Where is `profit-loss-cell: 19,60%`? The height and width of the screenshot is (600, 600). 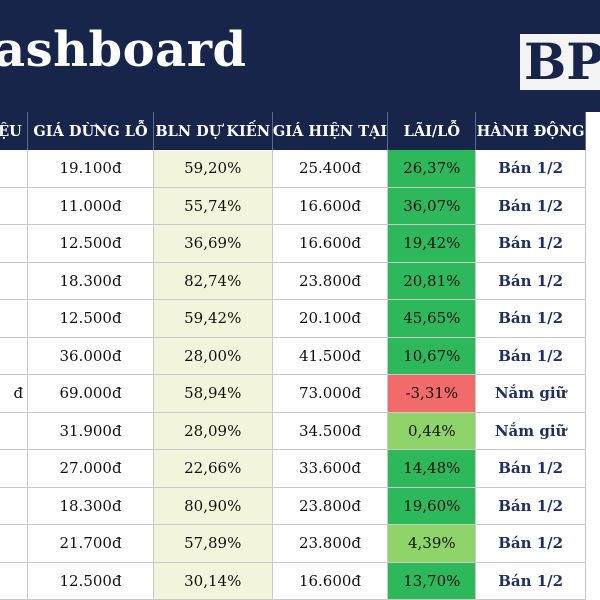 profit-loss-cell: 19,60% is located at coordinates (432, 506).